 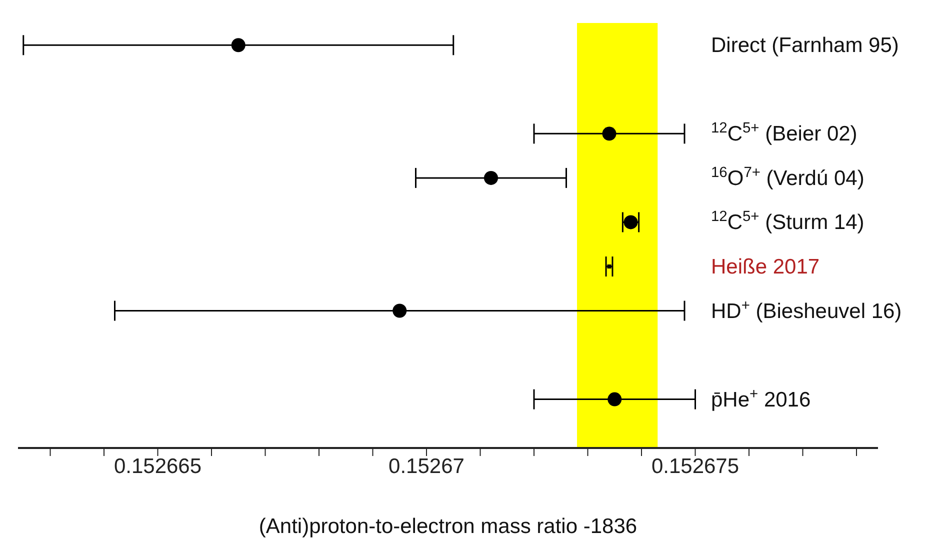 What do you see at coordinates (806, 310) in the screenshot?
I see `y-tick-label: HD$^{+}$ (Biesheuvel 16)` at bounding box center [806, 310].